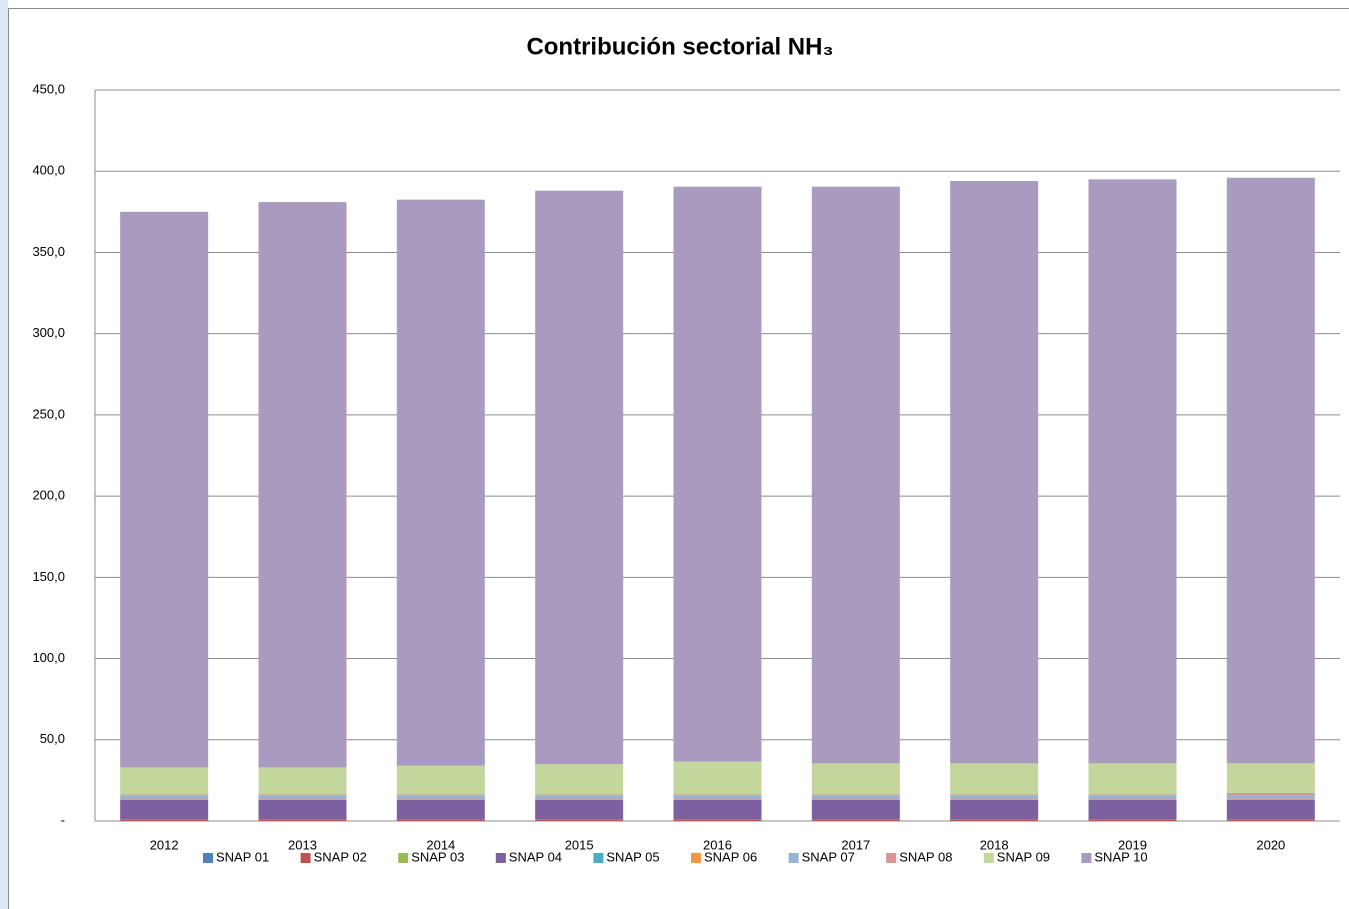 The image size is (1349, 909). I want to click on legend-label: SNAP 02, so click(340, 856).